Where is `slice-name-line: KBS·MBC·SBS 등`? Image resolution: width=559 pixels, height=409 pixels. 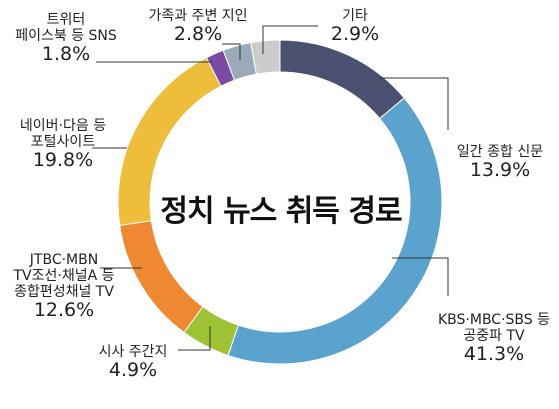 slice-name-line: KBS·MBC·SBS 등 is located at coordinates (493, 320).